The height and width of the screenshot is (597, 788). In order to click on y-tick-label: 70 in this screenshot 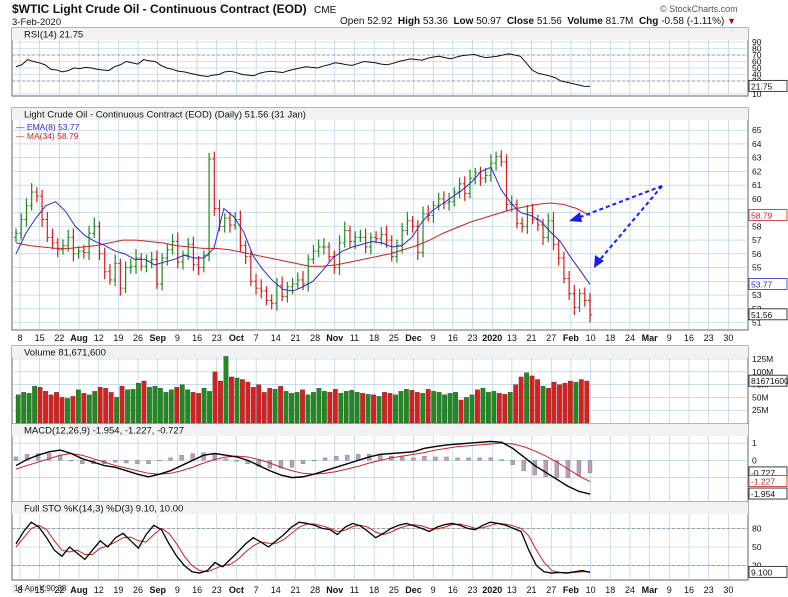, I will do `click(757, 55)`.